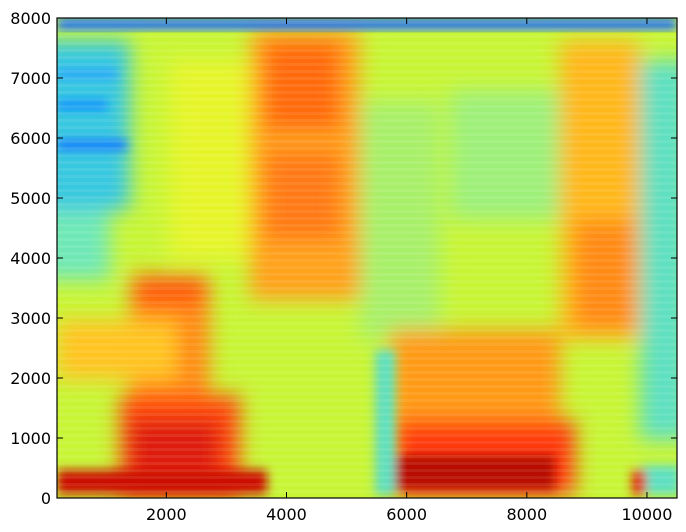 This screenshot has width=686, height=532. Describe the element at coordinates (30, 18) in the screenshot. I see `y-tick-label: 8000` at that location.